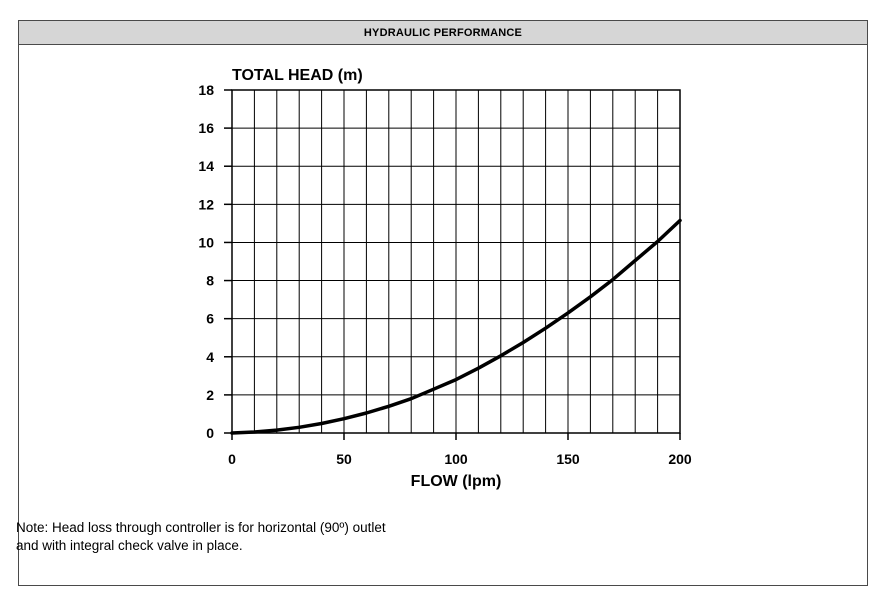  What do you see at coordinates (297, 75) in the screenshot?
I see `y-axis-label: TOTAL HEAD (m)` at bounding box center [297, 75].